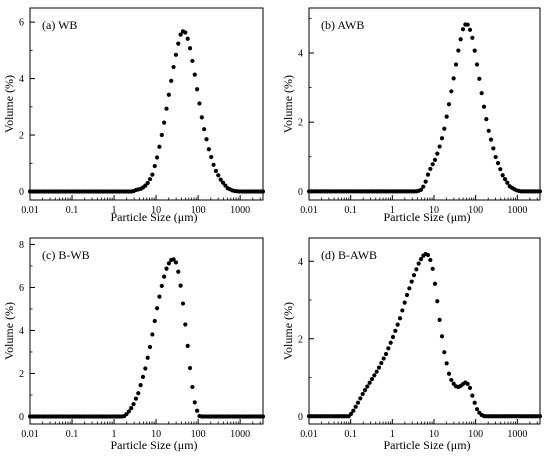 The image size is (550, 458). What do you see at coordinates (349, 255) in the screenshot?
I see `panel-title: (d) B-AWB` at bounding box center [349, 255].